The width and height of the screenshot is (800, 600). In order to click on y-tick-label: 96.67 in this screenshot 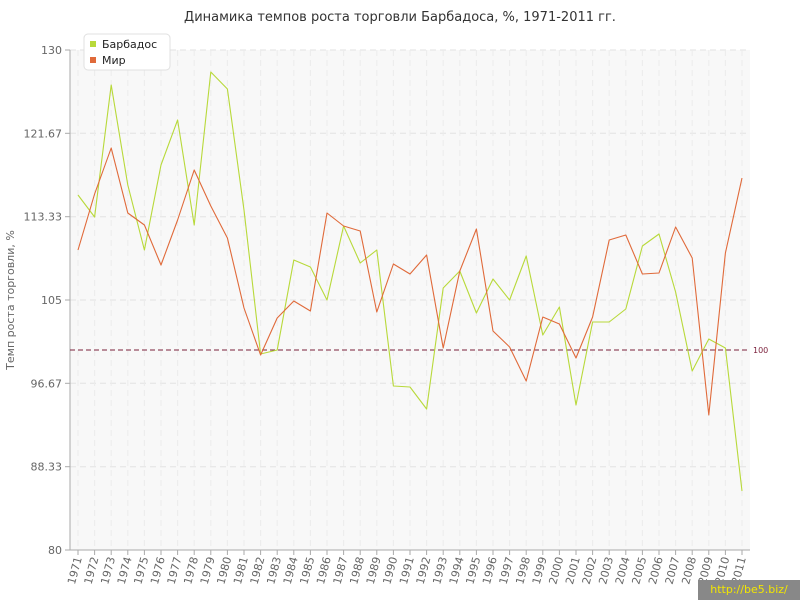, I will do `click(47, 383)`.